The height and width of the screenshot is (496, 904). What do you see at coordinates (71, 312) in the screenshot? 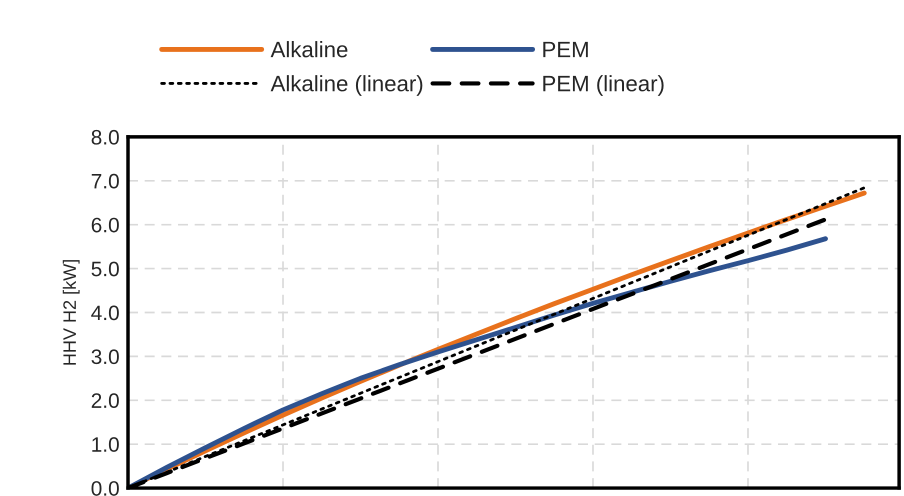
I see `y-axis-title: HHV H2 [kW]` at bounding box center [71, 312].